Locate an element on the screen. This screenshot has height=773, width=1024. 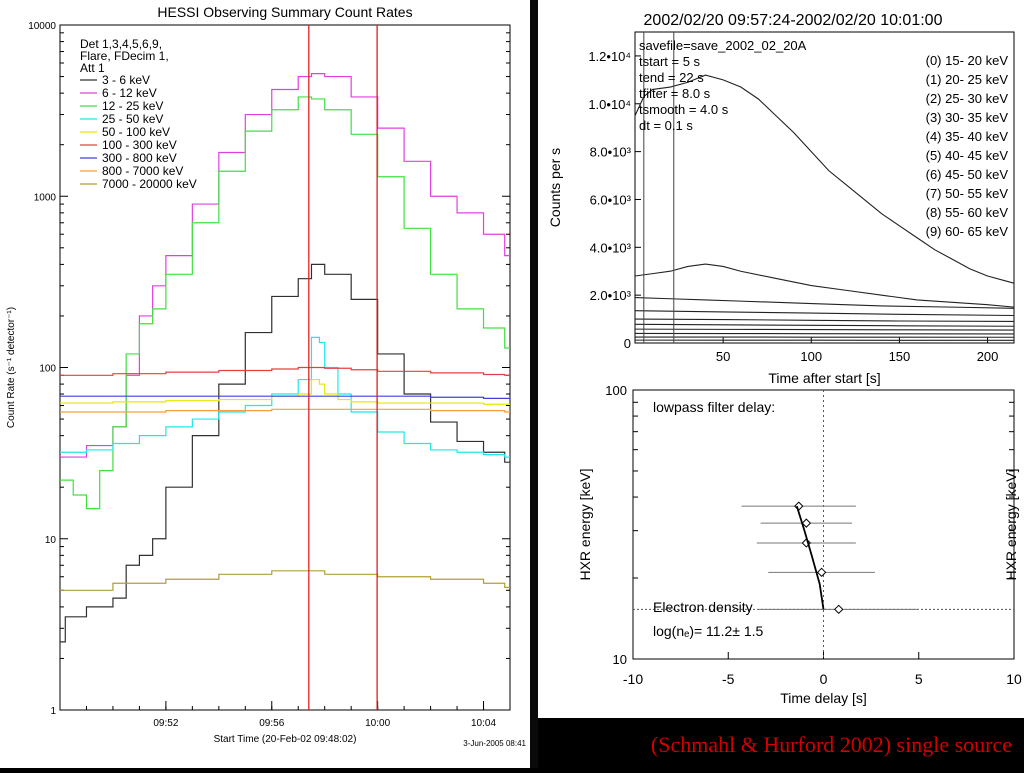
legend-entry: (9) 60- 65 keV is located at coordinates (967, 231).